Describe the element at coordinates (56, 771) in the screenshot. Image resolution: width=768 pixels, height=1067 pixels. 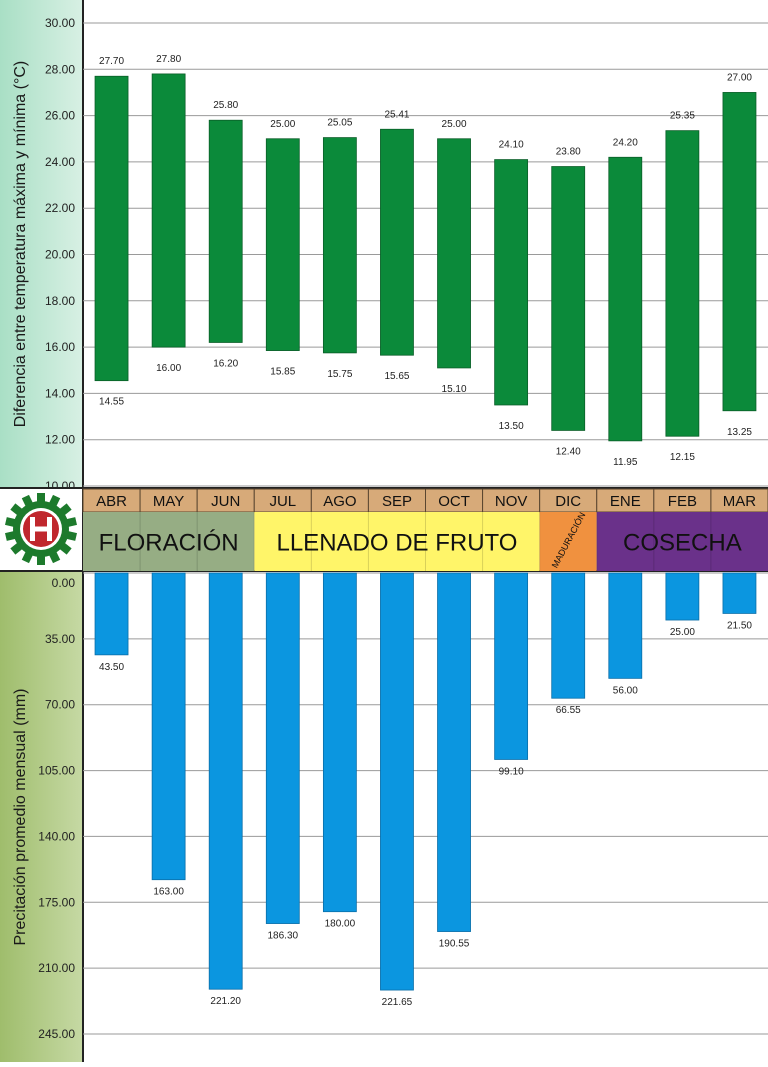
I see `precip-tick-label: 105.00` at that location.